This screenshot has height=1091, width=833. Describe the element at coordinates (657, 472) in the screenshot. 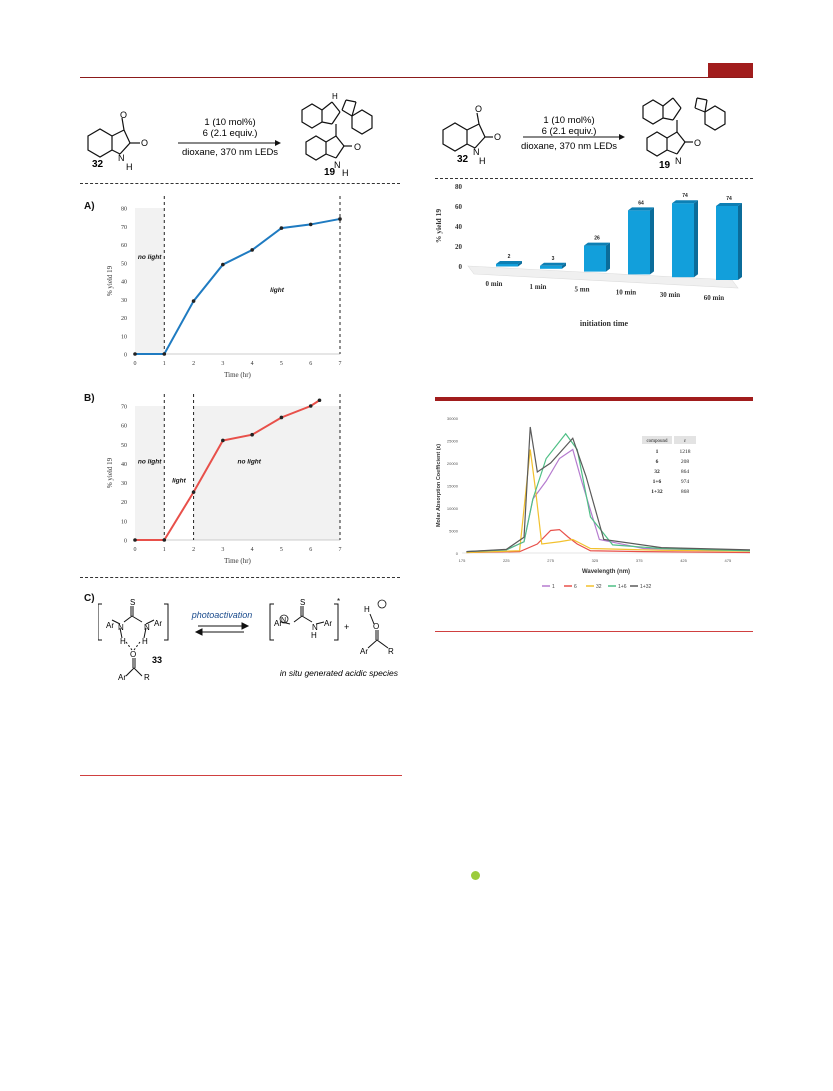

I see `table-cell: 32` at that location.